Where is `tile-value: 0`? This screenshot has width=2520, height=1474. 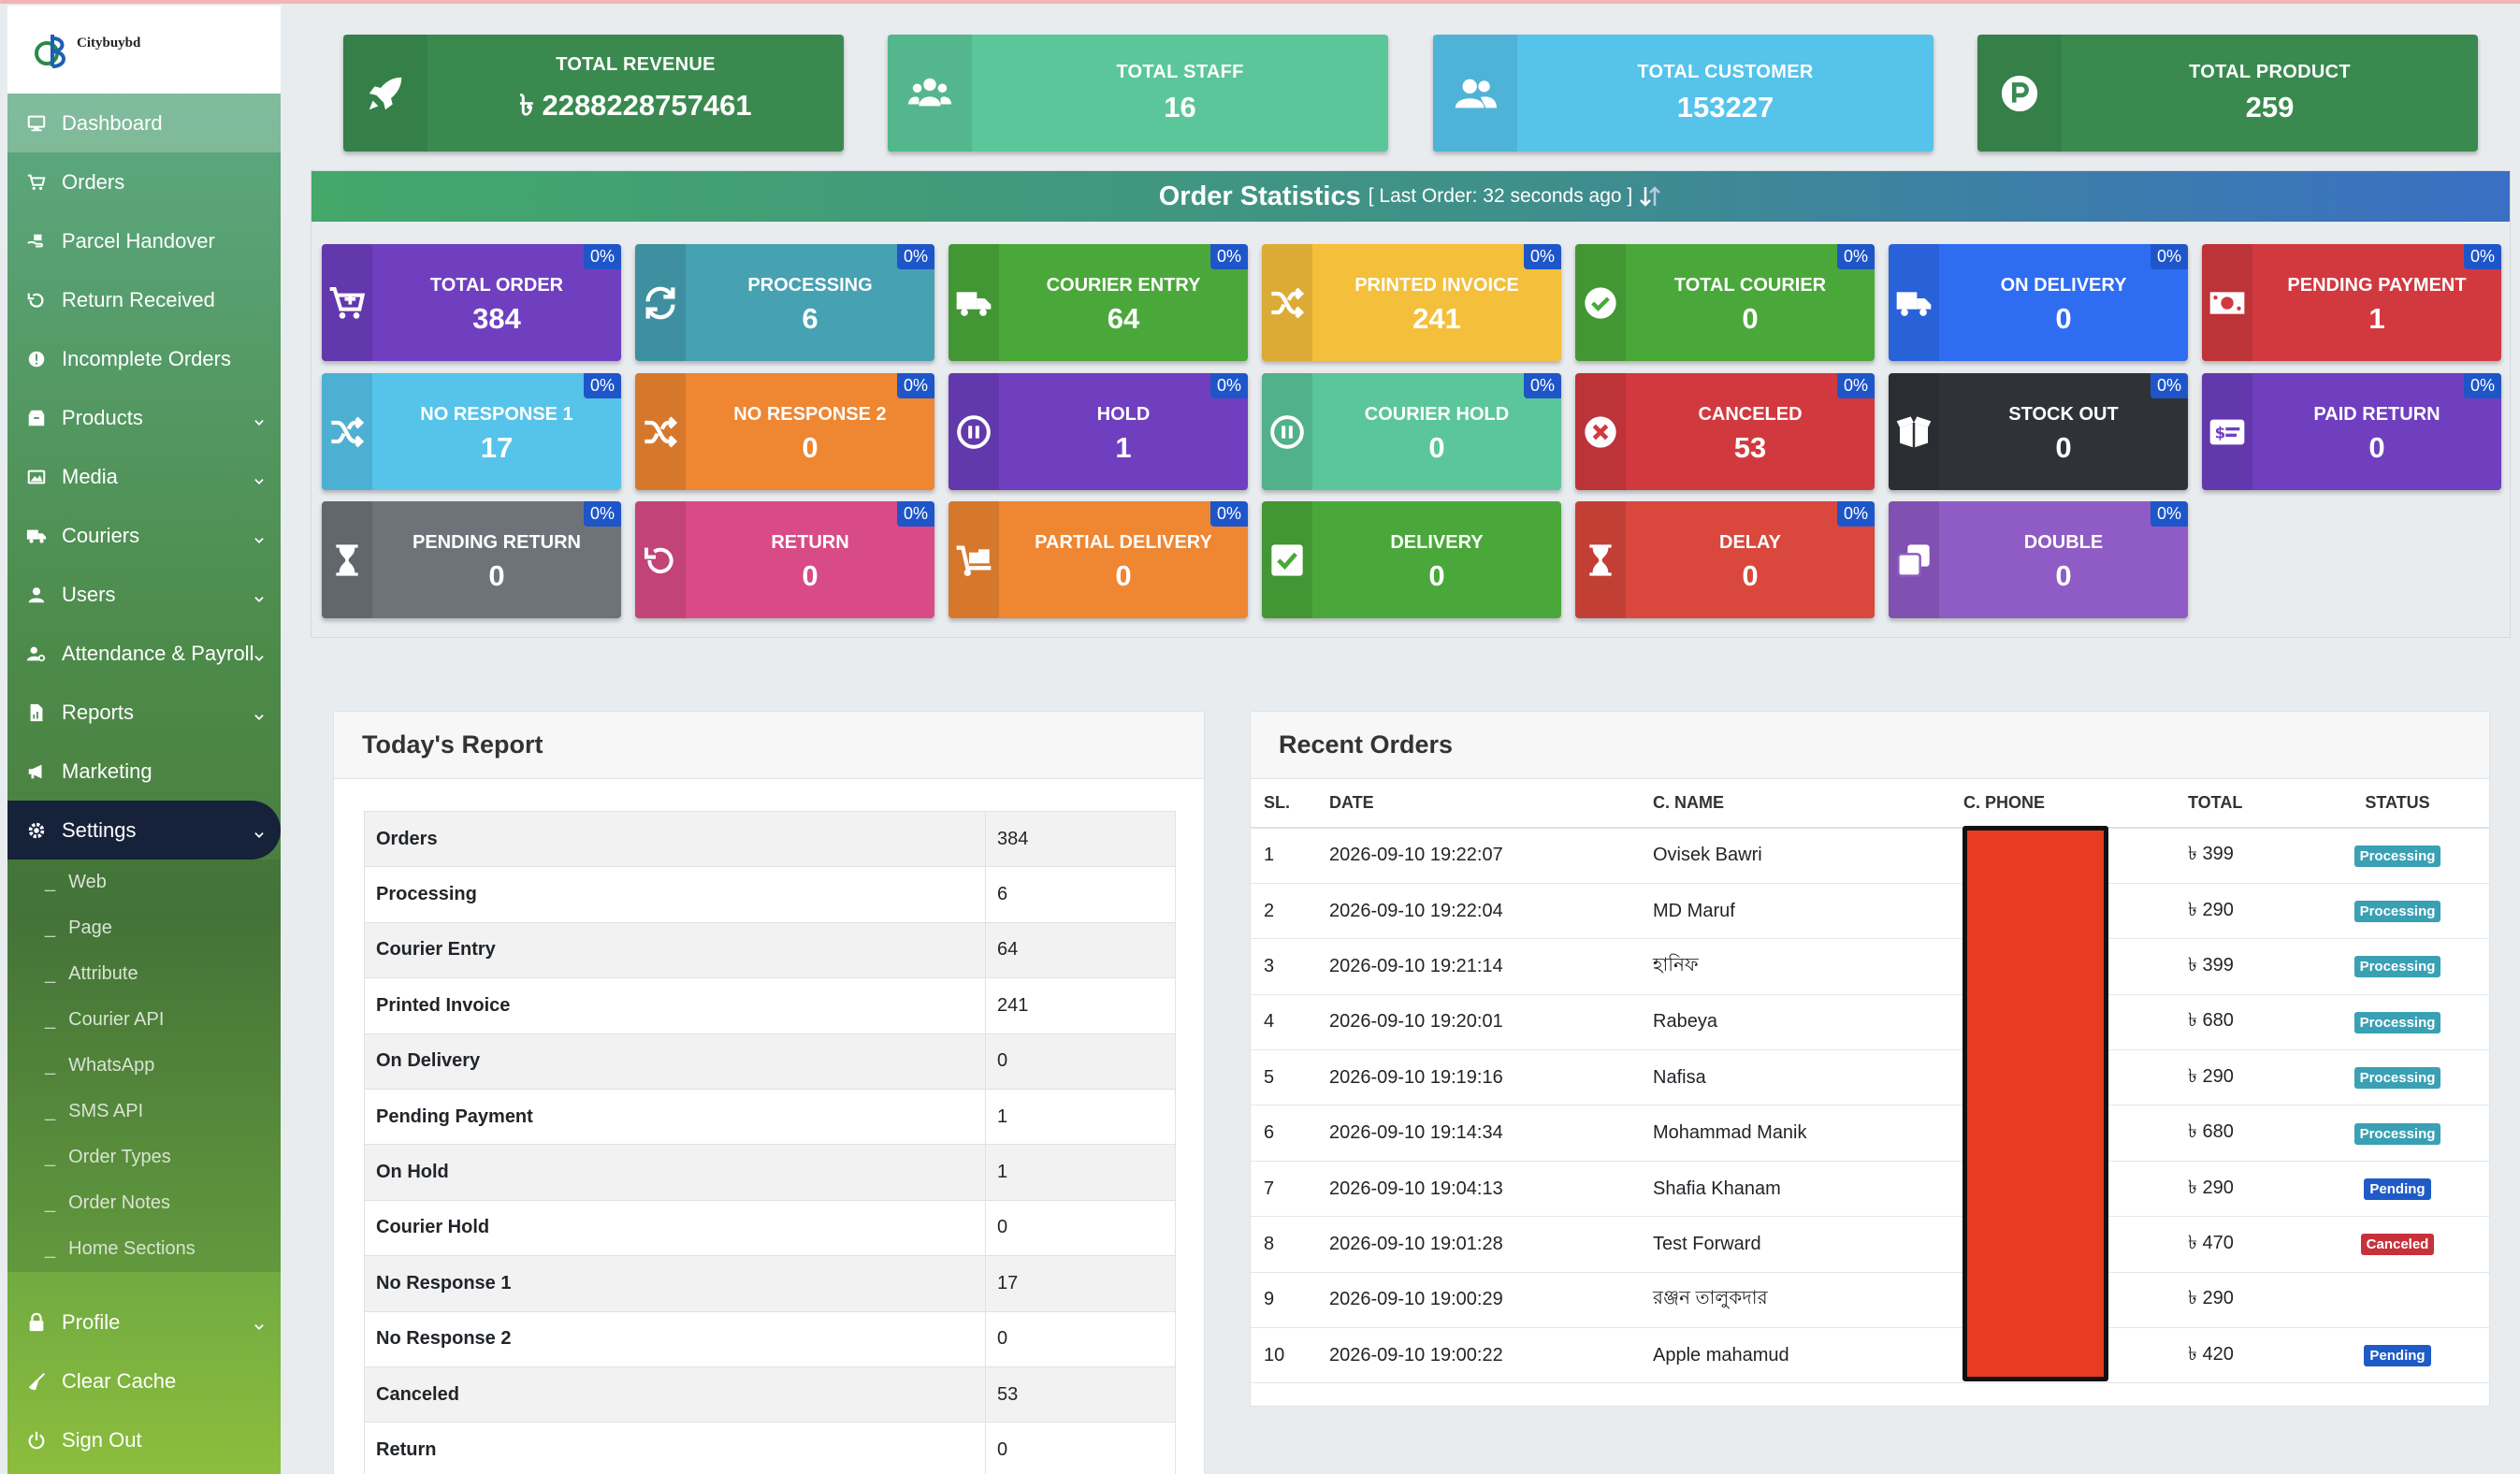
tile-value: 0 is located at coordinates (2063, 447).